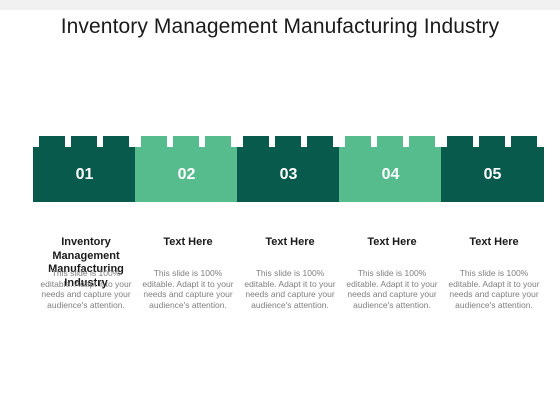 Image resolution: width=560 pixels, height=420 pixels. Describe the element at coordinates (186, 174) in the screenshot. I see `step-number: 02` at that location.